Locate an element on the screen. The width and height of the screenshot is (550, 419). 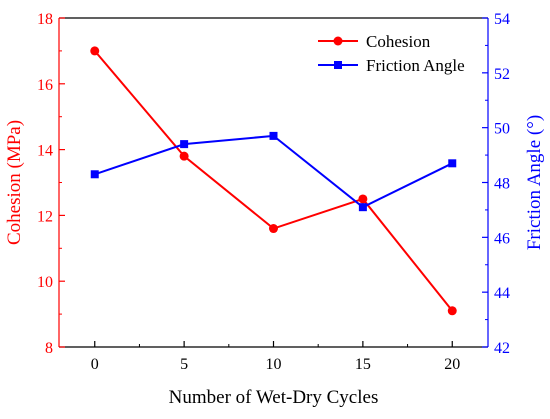
right-tick-label: 50 is located at coordinates (502, 129).